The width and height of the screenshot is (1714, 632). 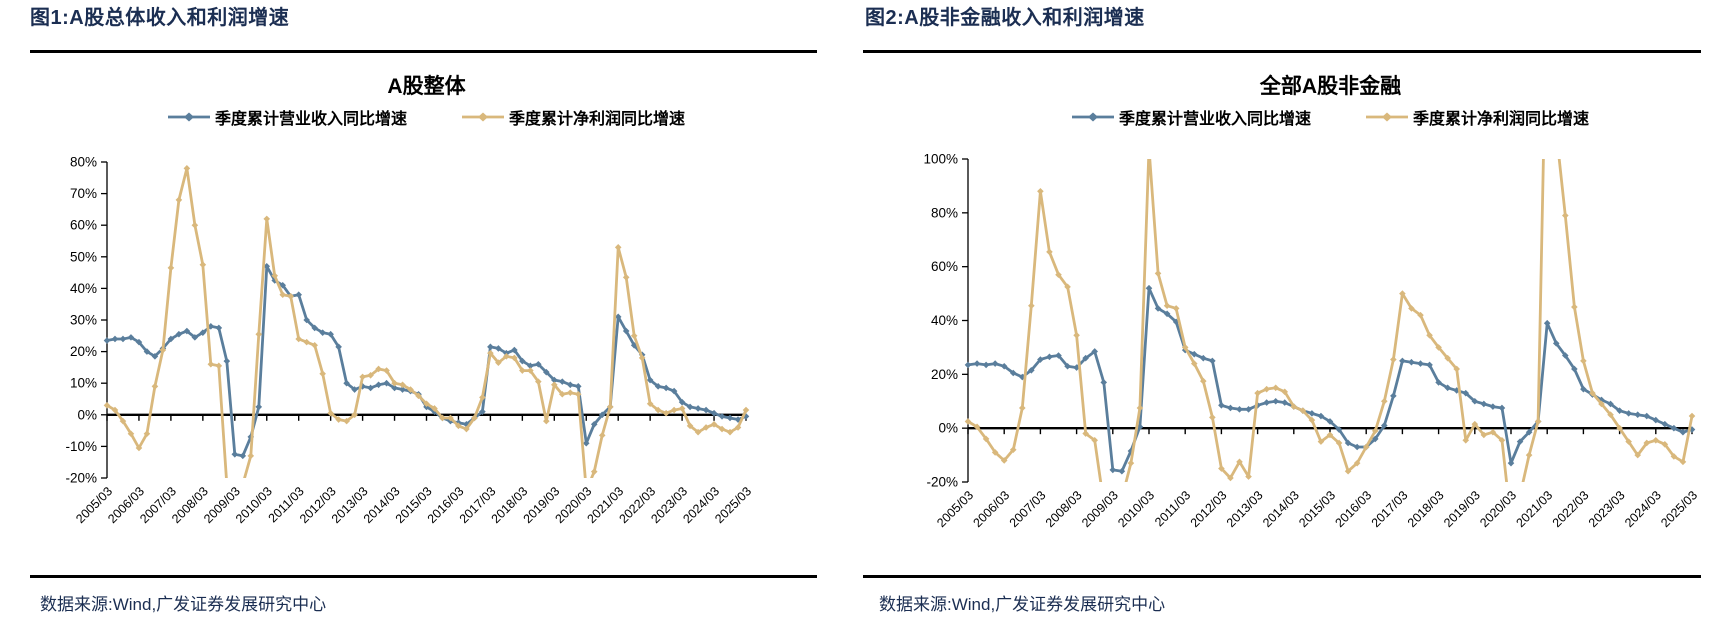 I want to click on figure-2-title: 图2:A股非金融收入和利润增速, so click(x=1005, y=18).